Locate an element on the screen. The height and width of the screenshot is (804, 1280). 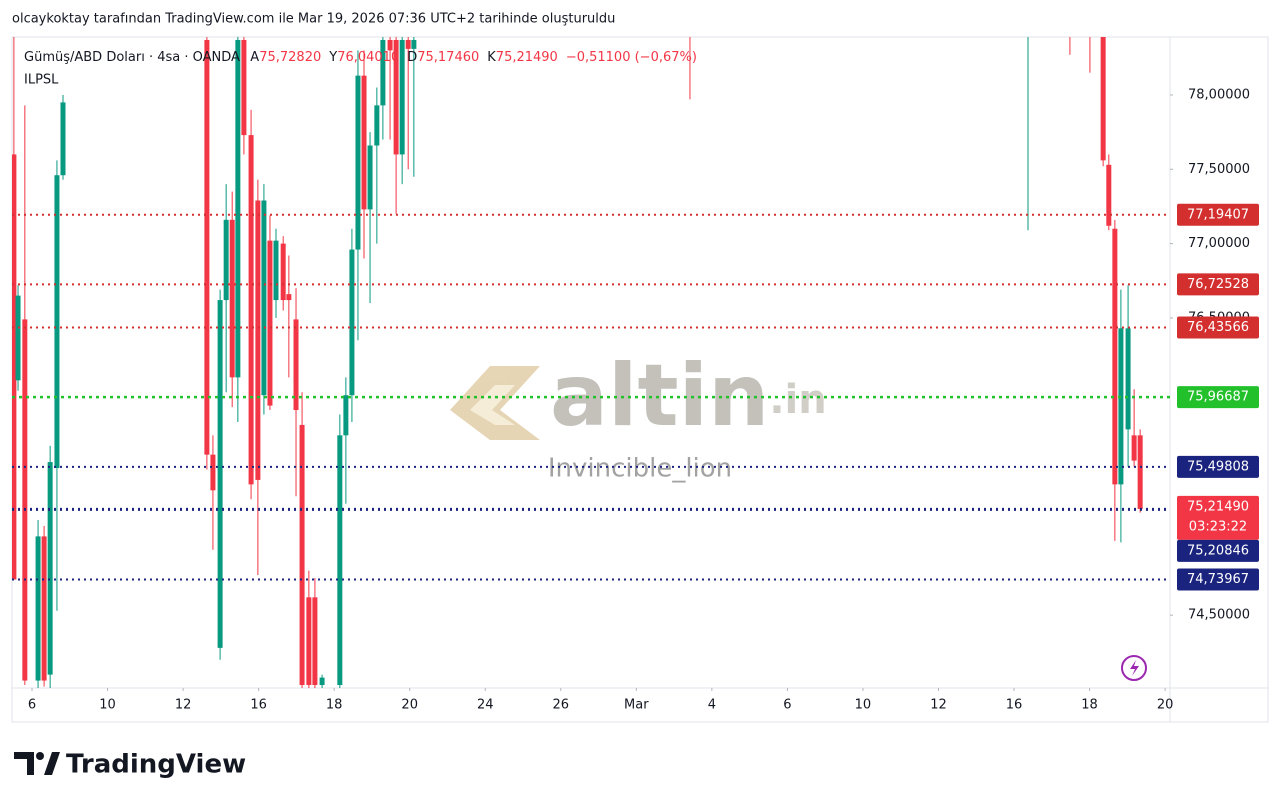
y-tick-label: 77,50000 is located at coordinates (1219, 169).